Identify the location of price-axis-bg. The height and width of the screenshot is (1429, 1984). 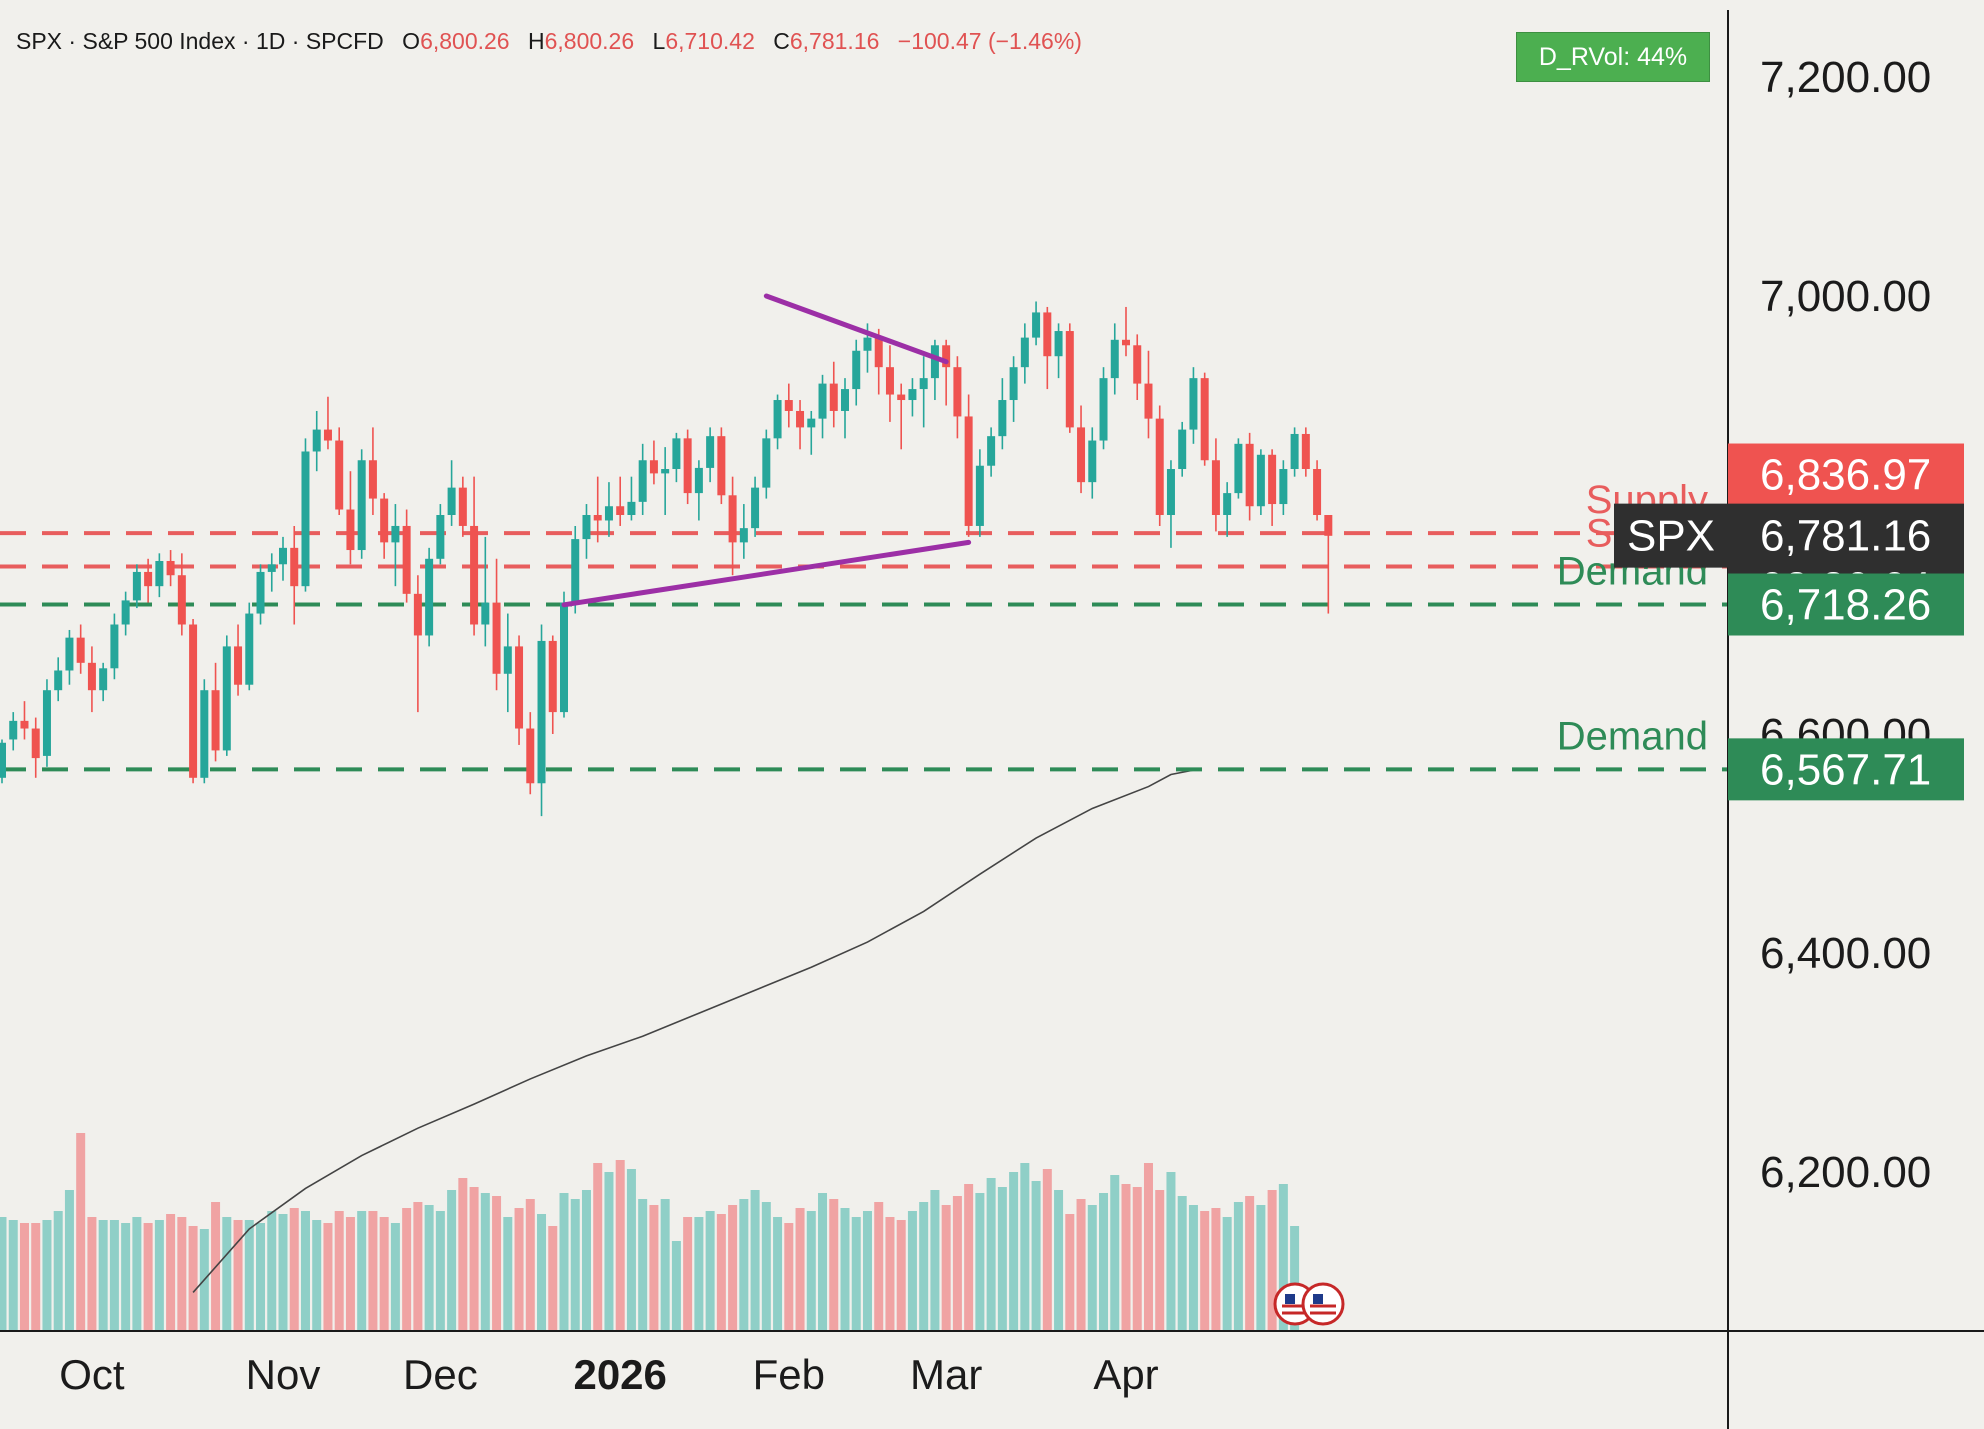
(1856, 714).